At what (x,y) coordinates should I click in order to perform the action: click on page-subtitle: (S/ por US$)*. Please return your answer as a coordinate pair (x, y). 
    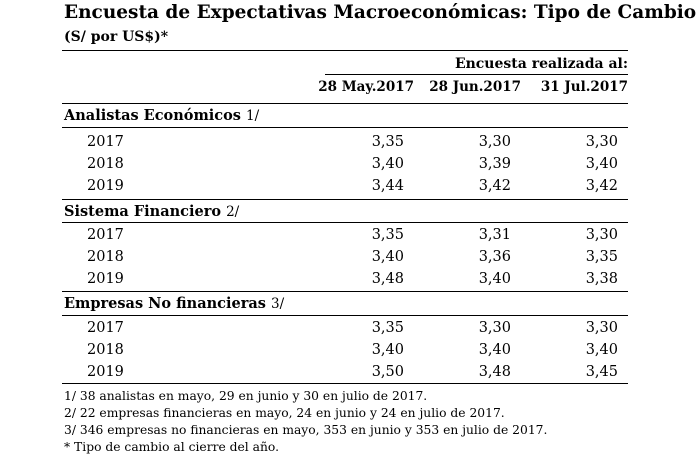
    Looking at the image, I should click on (116, 37).